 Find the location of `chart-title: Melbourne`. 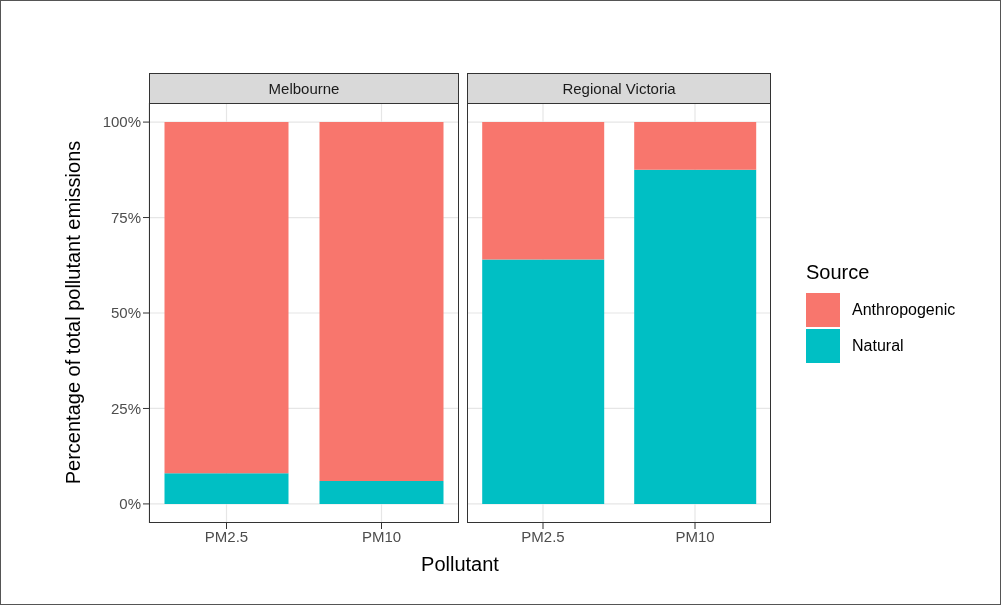

chart-title: Melbourne is located at coordinates (304, 88).